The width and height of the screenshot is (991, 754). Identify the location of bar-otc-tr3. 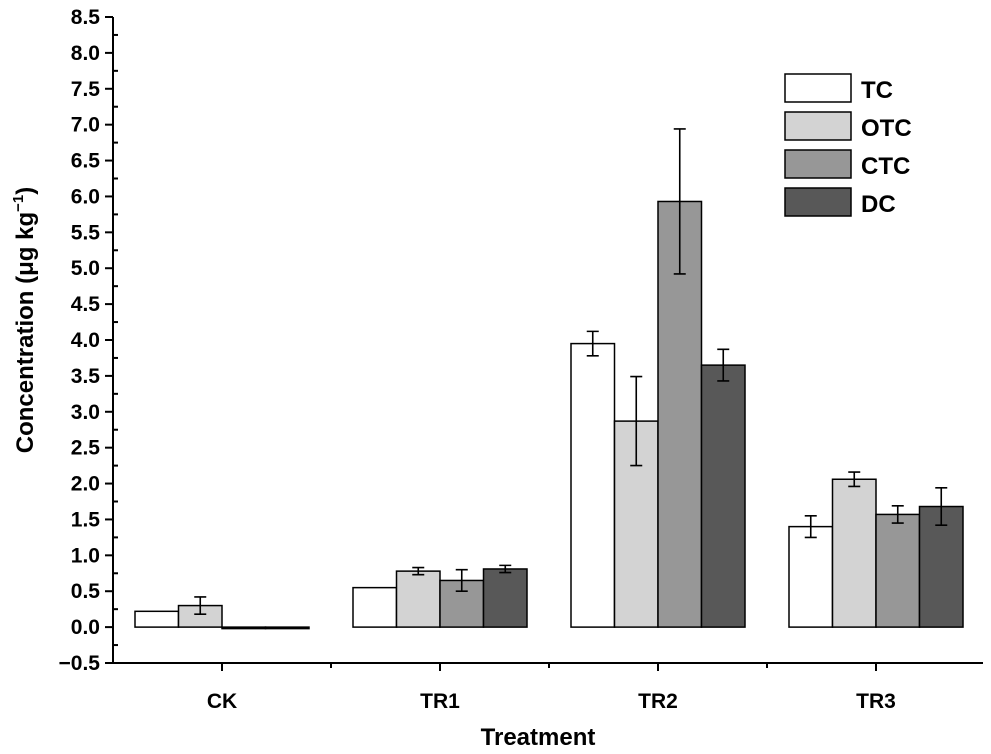
(854, 553).